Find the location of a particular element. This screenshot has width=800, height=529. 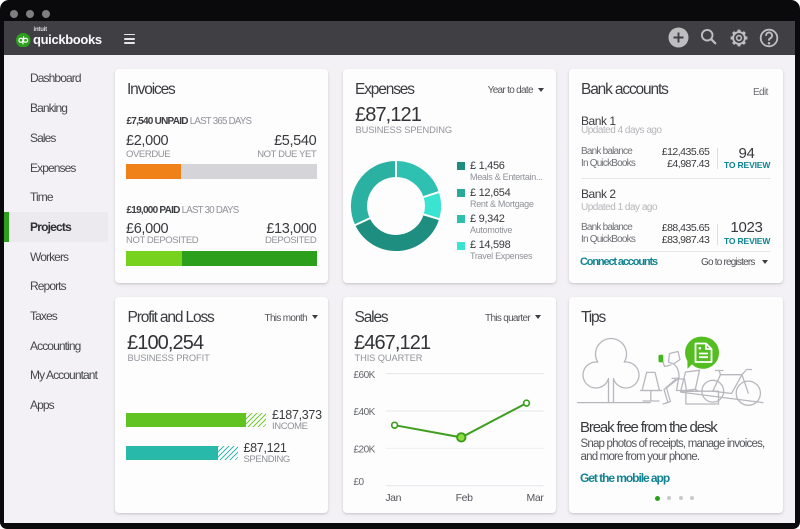

svg-text: Jan is located at coordinates (393, 498).